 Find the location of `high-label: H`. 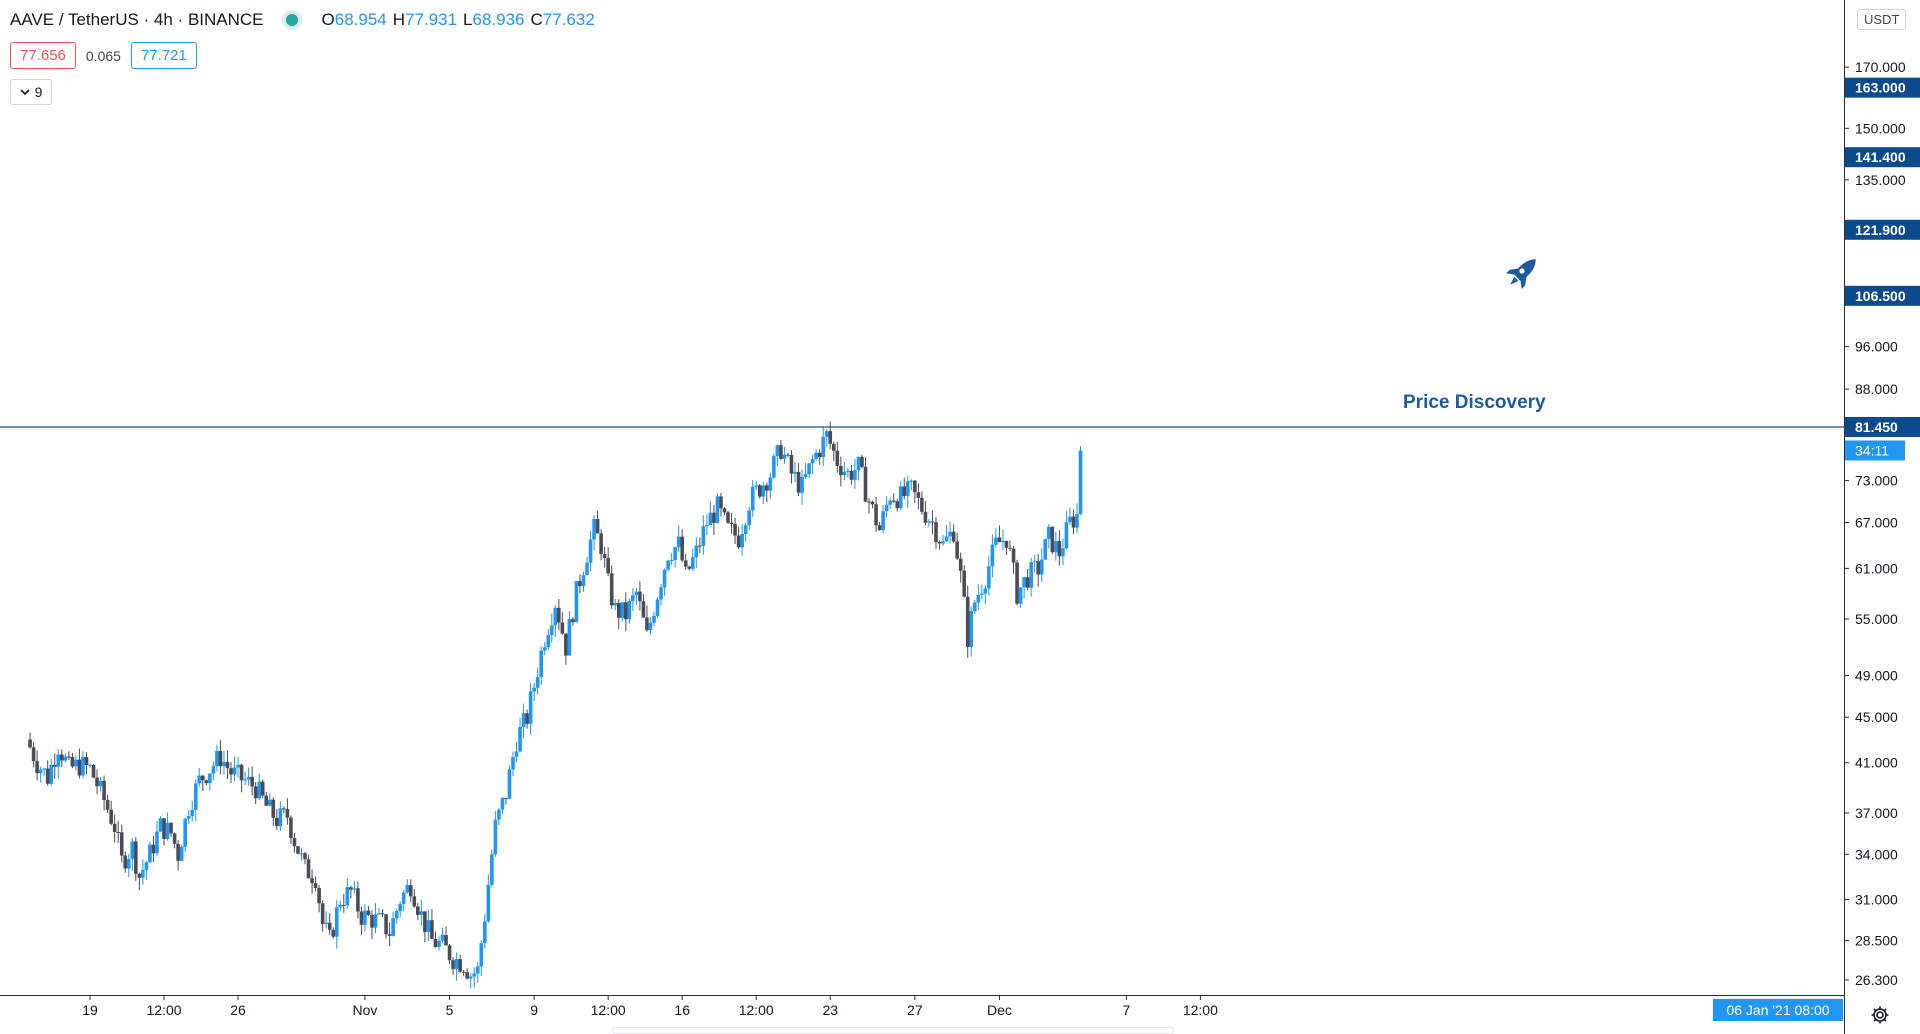

high-label: H is located at coordinates (399, 19).